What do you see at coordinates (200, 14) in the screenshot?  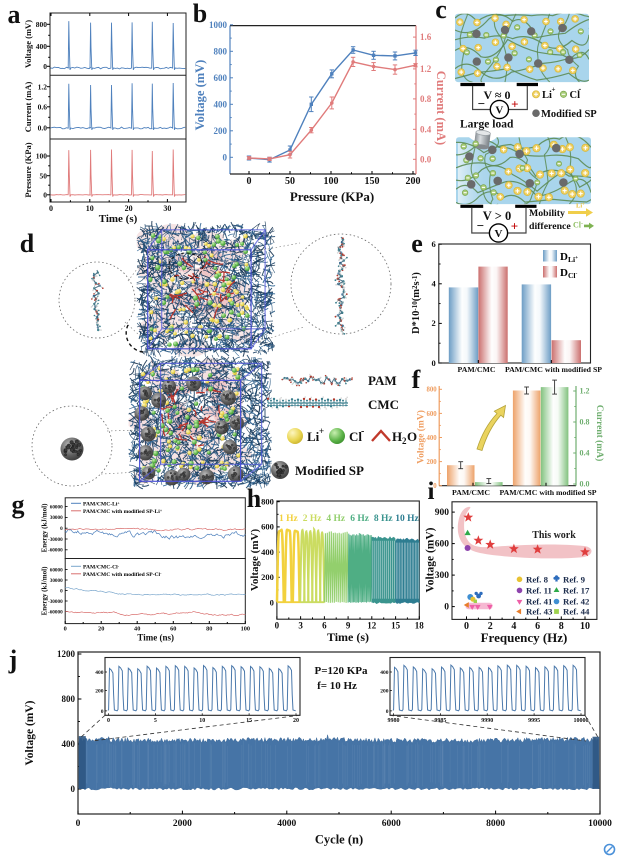 I see `svg-text: b` at bounding box center [200, 14].